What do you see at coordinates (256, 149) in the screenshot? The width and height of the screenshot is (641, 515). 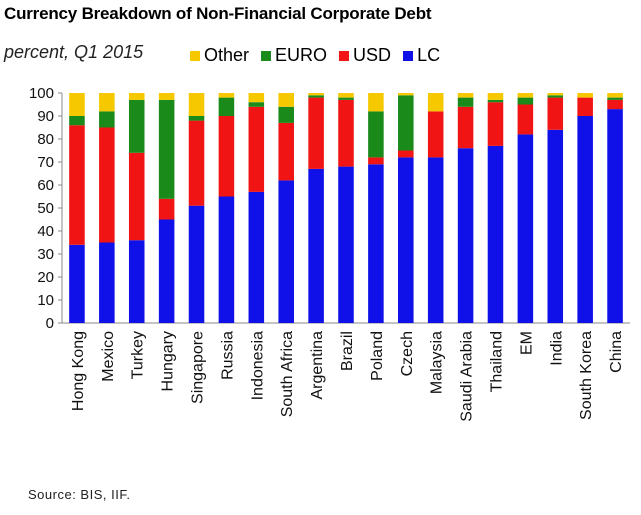 I see `bar-indonesia-usd` at bounding box center [256, 149].